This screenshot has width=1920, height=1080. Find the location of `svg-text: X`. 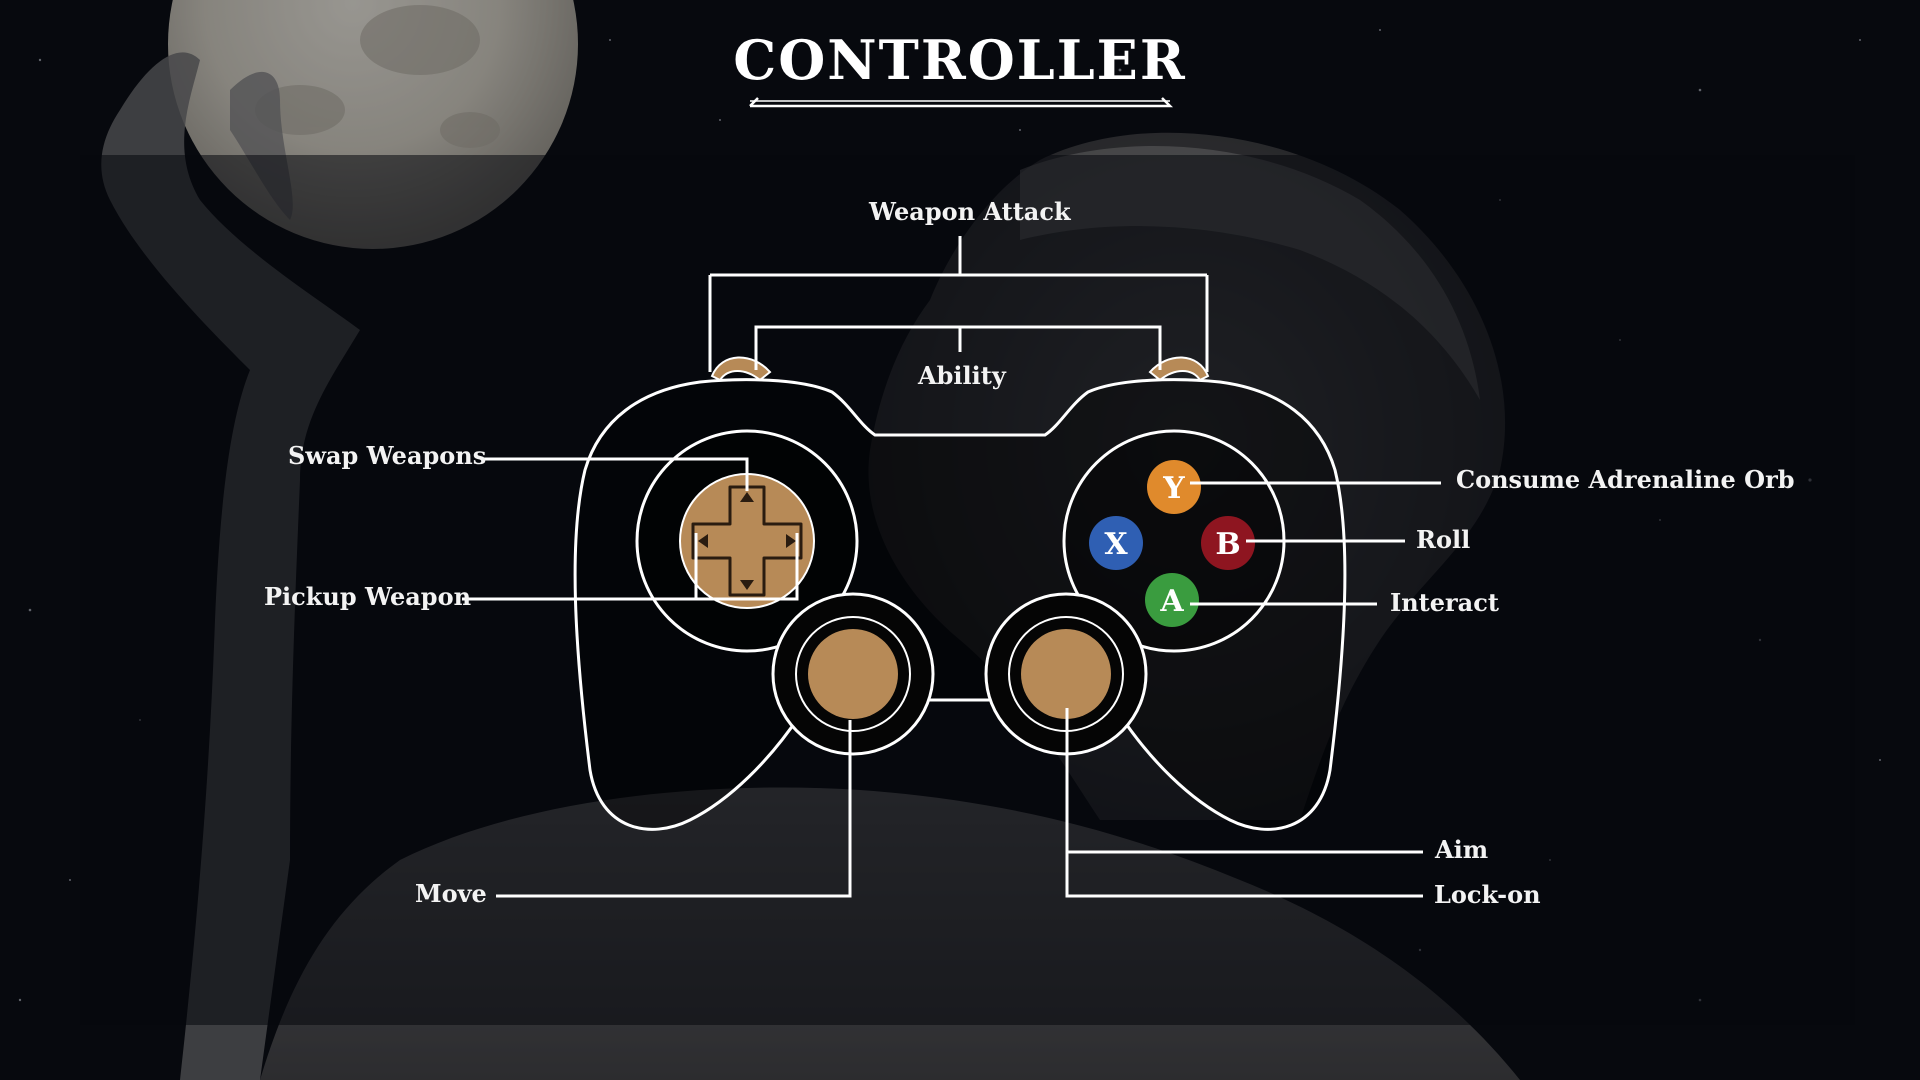

svg-text: X is located at coordinates (1116, 544).